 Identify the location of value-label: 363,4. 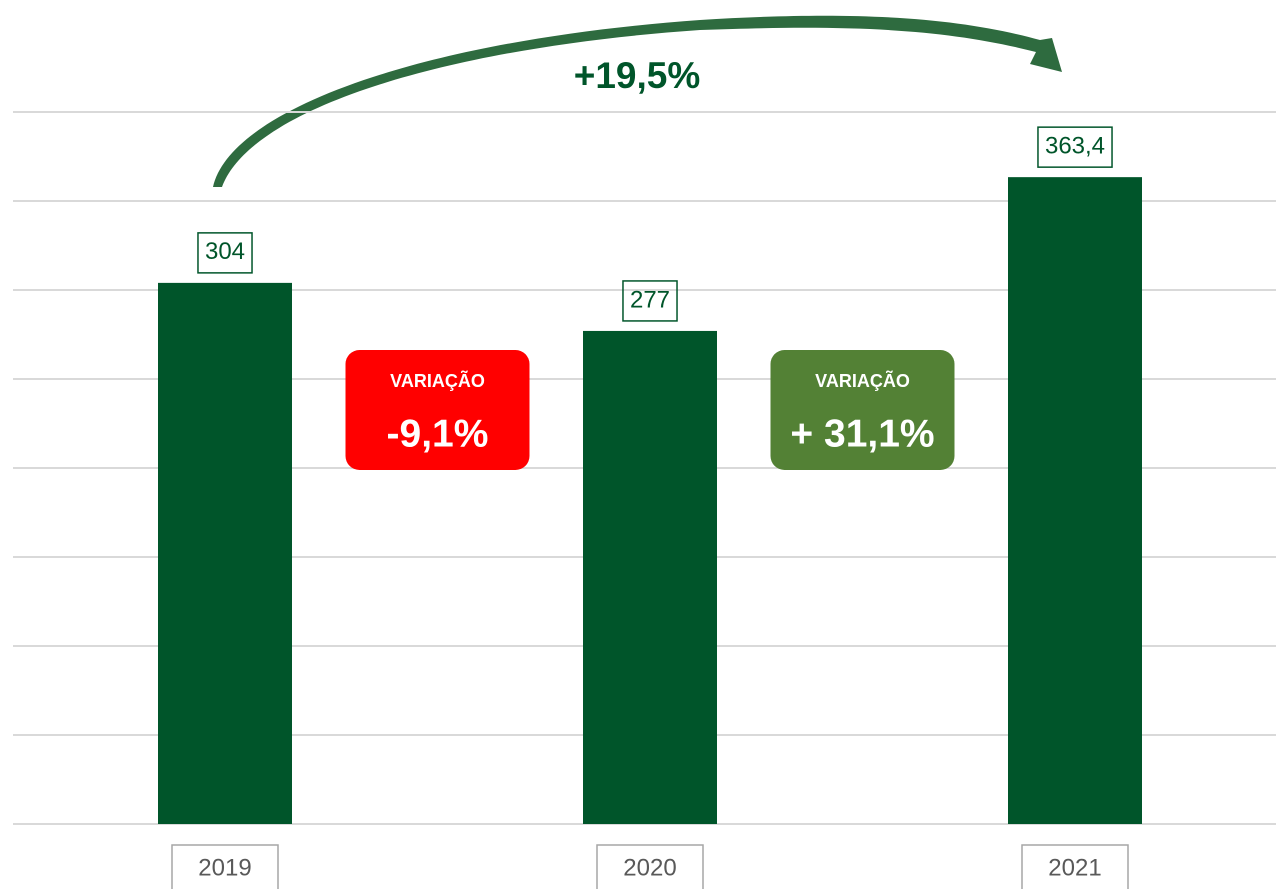
(1075, 145).